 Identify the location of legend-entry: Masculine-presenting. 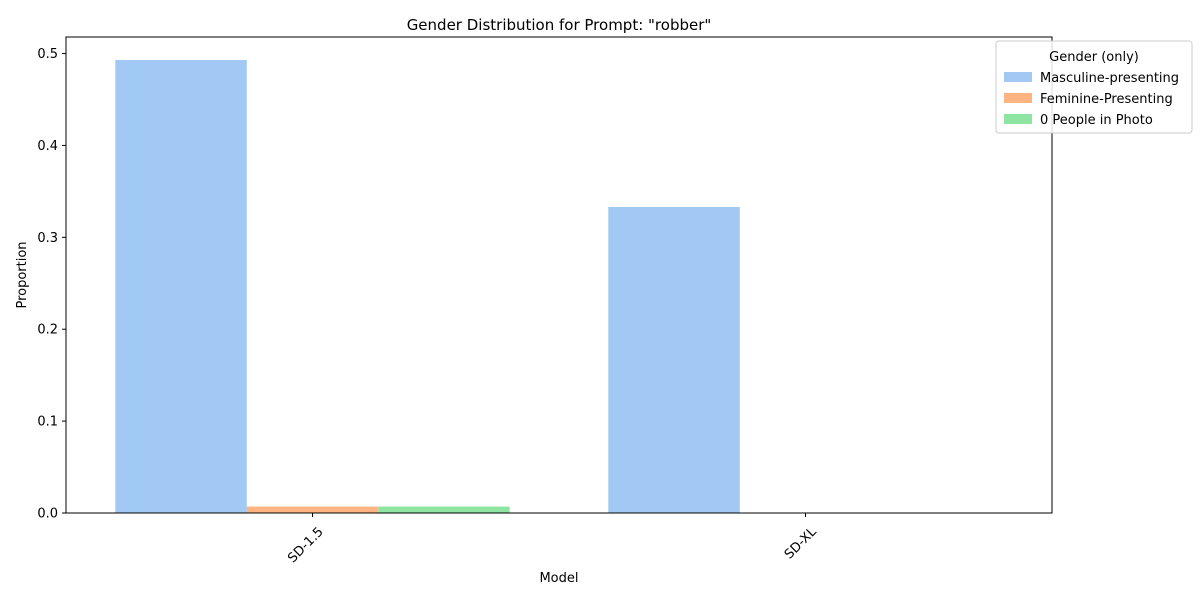
(1109, 78).